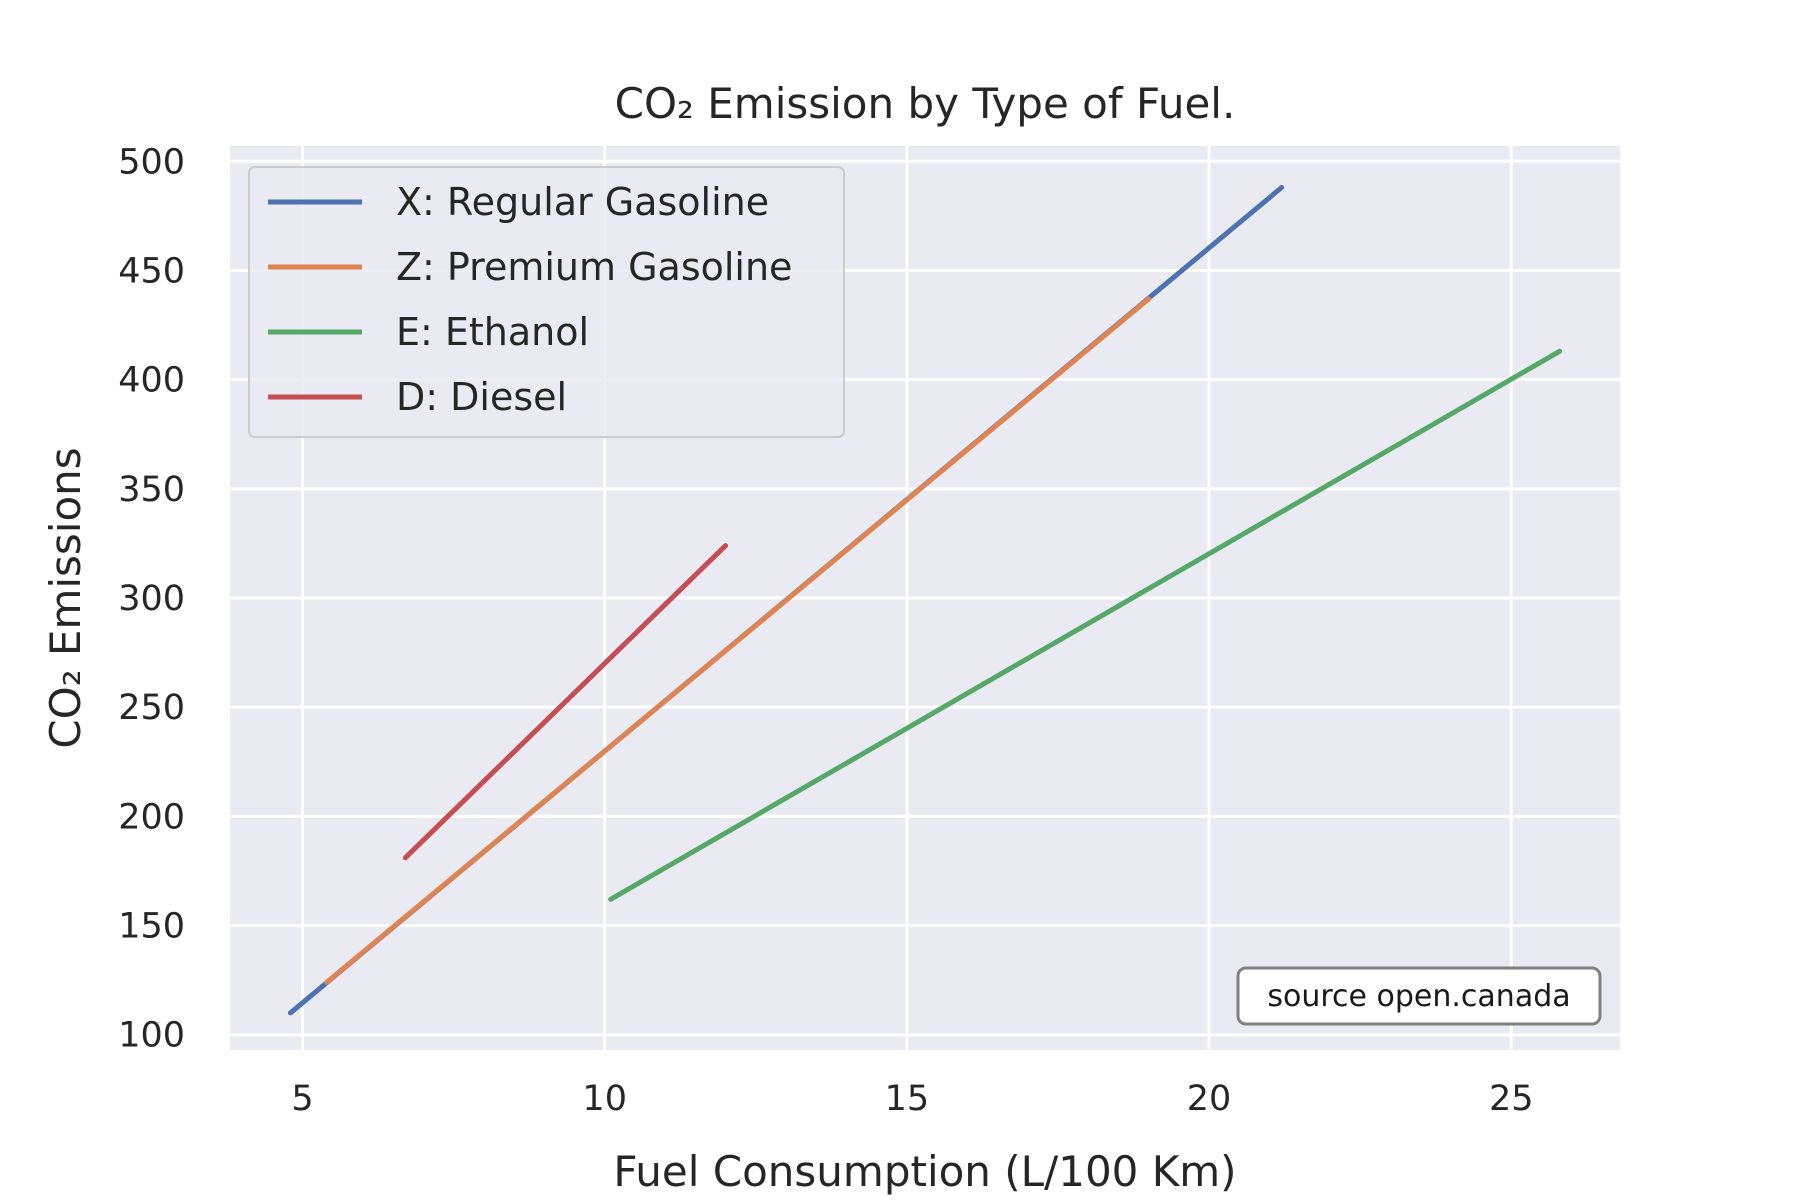 This screenshot has height=1200, width=1800. I want to click on source-annotation-text: source open.canada, so click(1418, 996).